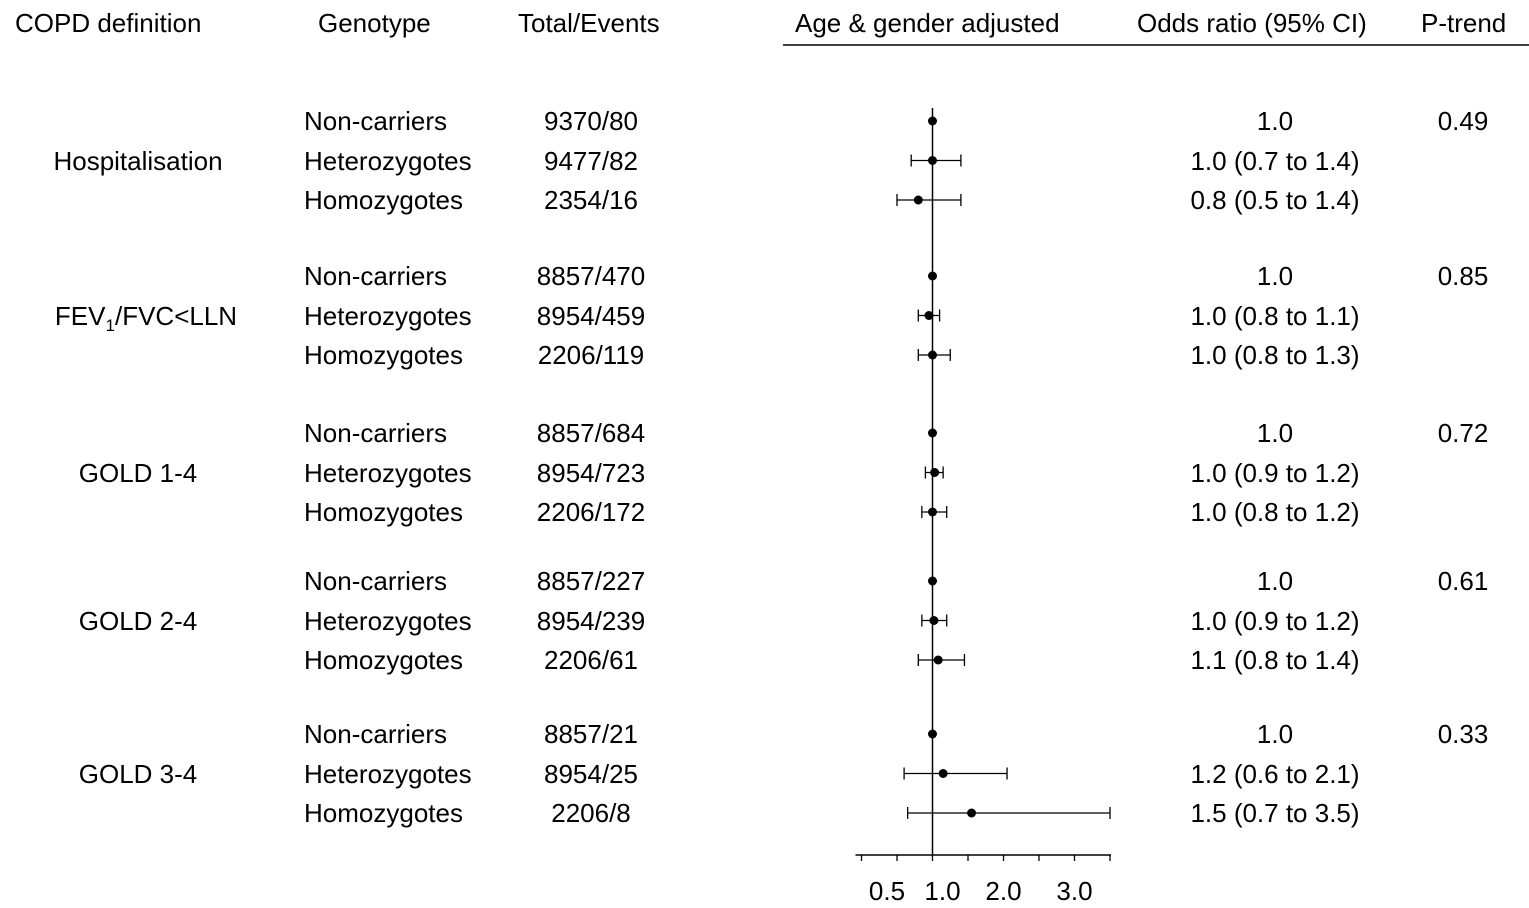 This screenshot has height=908, width=1529. I want to click on total-events-cell: 8954/239, so click(591, 620).